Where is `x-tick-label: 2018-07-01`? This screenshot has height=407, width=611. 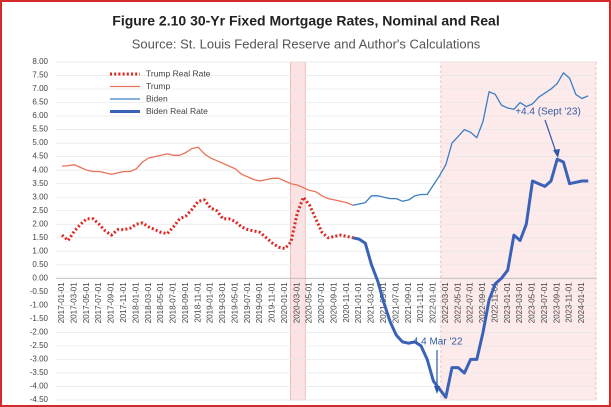
x-tick-label: 2018-07-01 is located at coordinates (173, 302).